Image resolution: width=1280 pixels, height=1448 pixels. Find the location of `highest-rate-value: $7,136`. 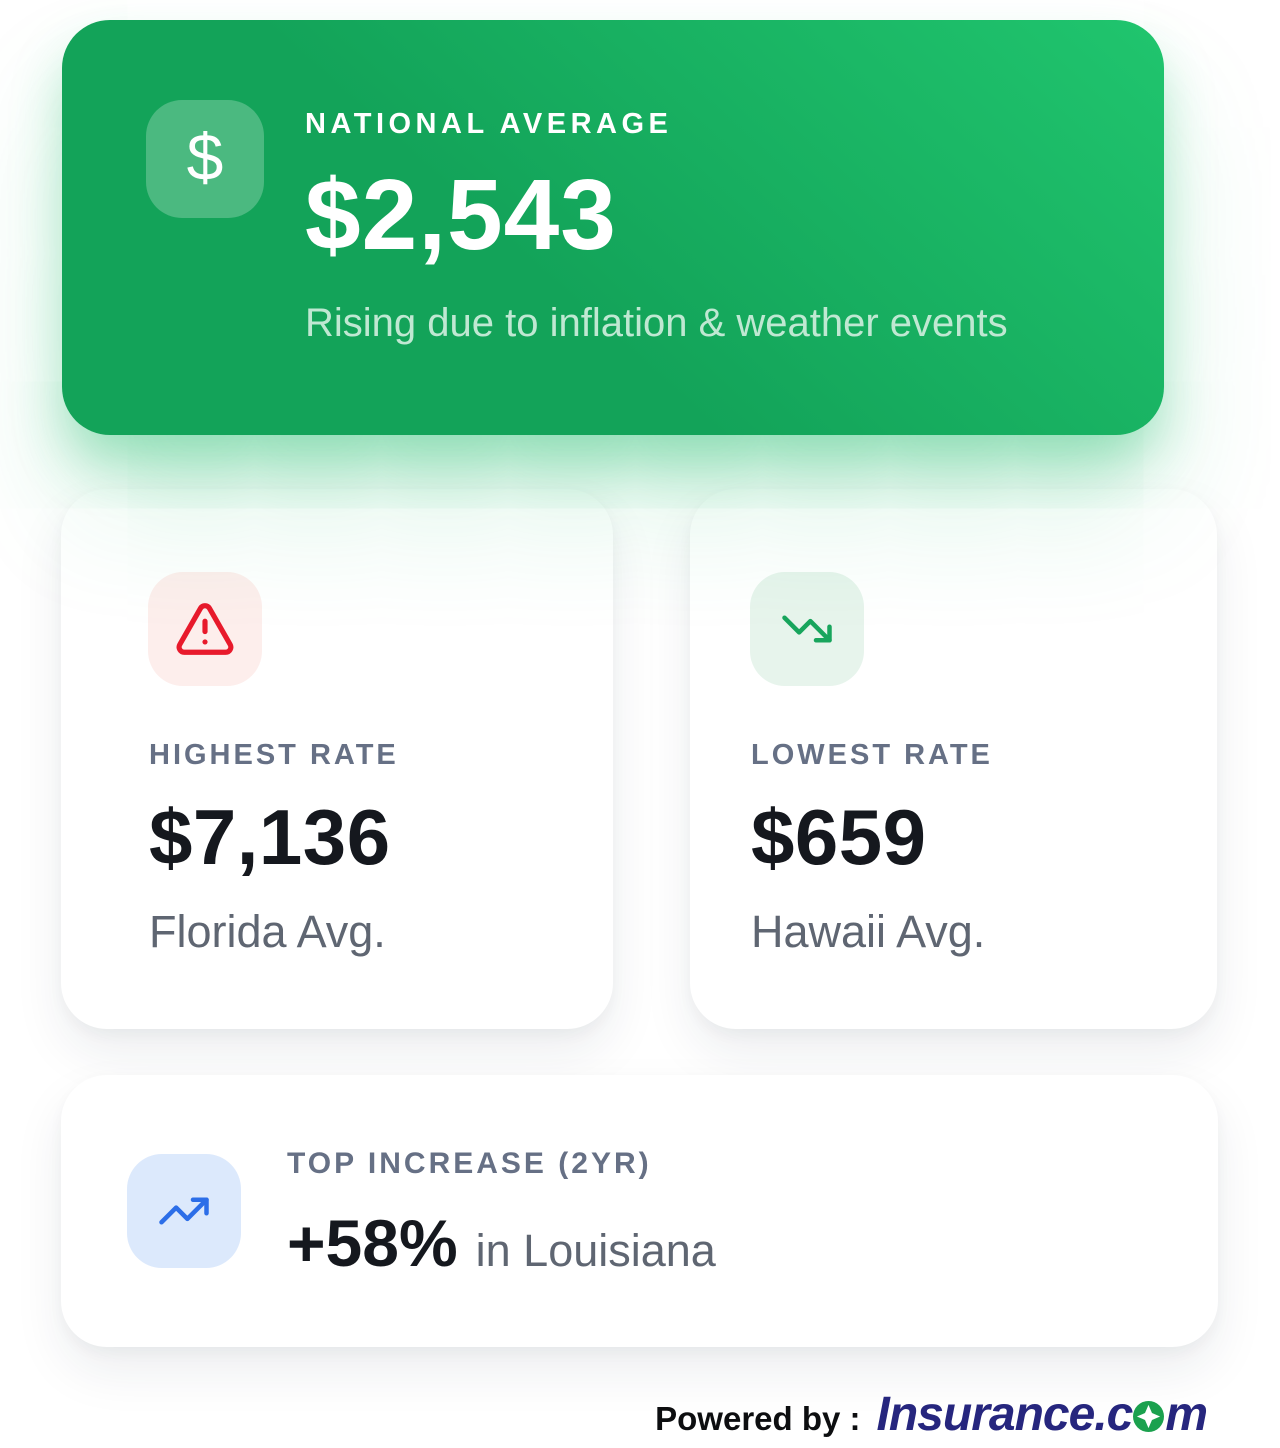

highest-rate-value: $7,136 is located at coordinates (270, 837).